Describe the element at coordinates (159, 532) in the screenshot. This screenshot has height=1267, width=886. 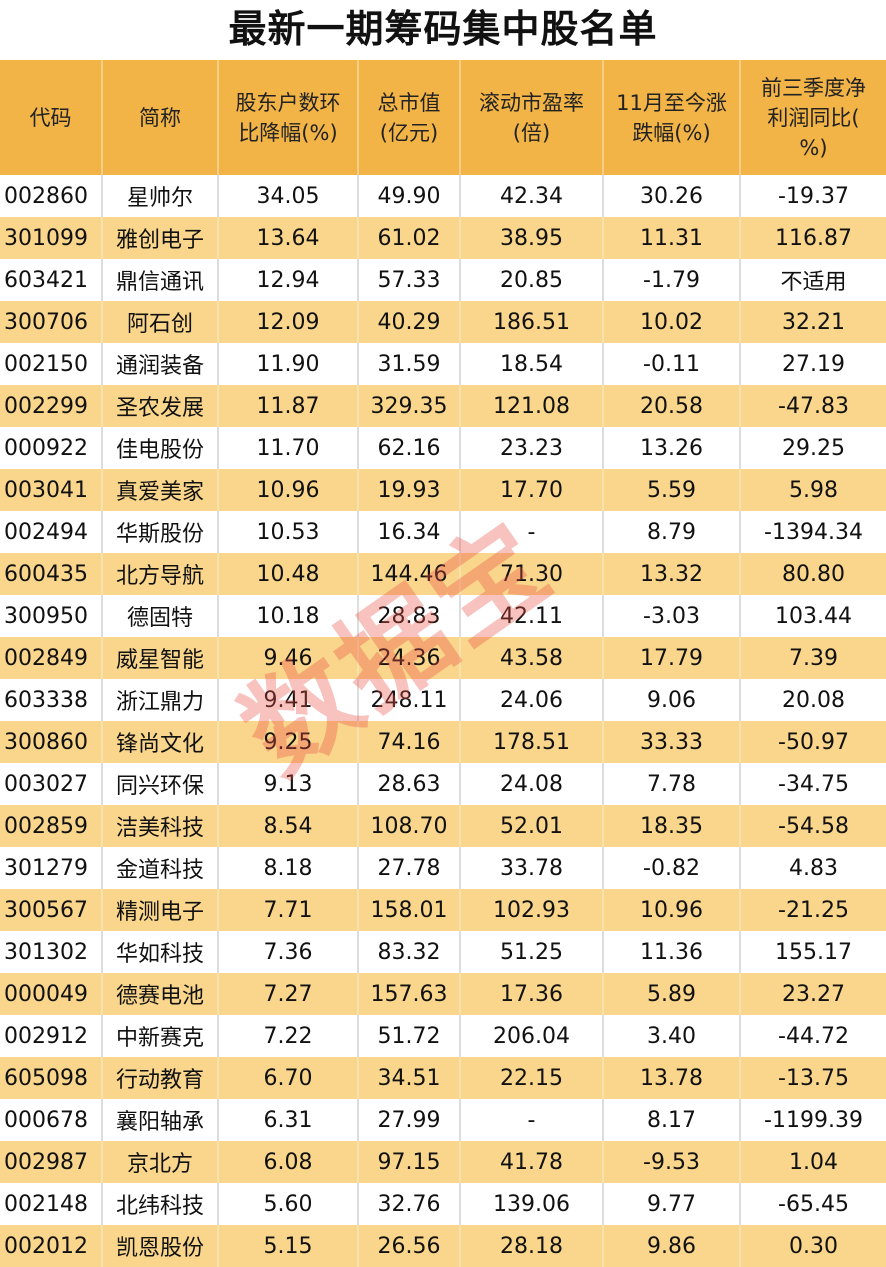
I see `table-cell: 华斯股份` at that location.